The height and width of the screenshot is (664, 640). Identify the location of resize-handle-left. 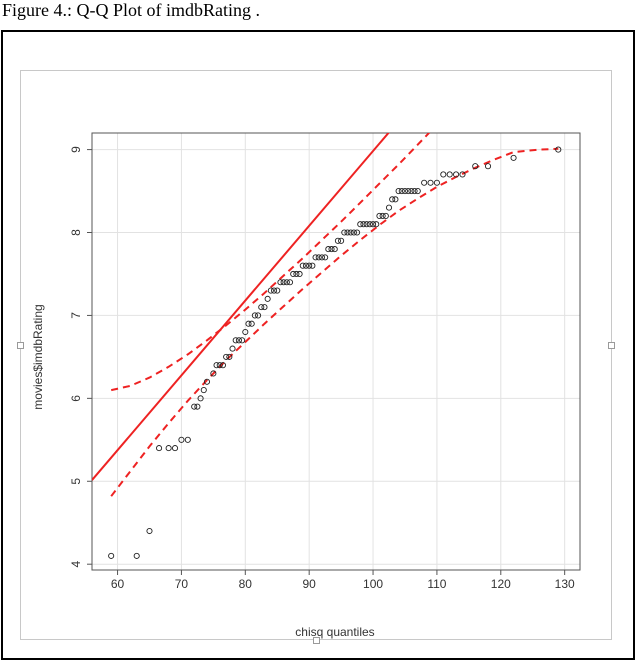
(20, 345).